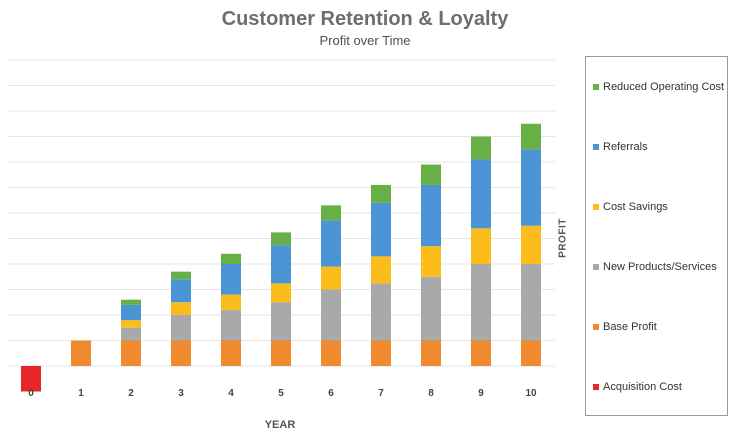 Image resolution: width=734 pixels, height=438 pixels. Describe the element at coordinates (381, 393) in the screenshot. I see `x-tick-label: 7` at that location.